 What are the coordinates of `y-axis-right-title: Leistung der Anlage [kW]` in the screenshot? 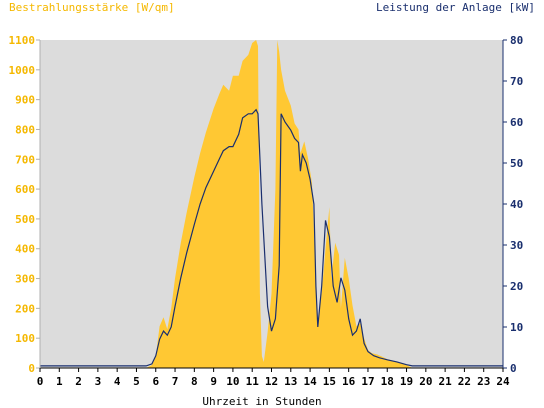 It's located at (455, 7).